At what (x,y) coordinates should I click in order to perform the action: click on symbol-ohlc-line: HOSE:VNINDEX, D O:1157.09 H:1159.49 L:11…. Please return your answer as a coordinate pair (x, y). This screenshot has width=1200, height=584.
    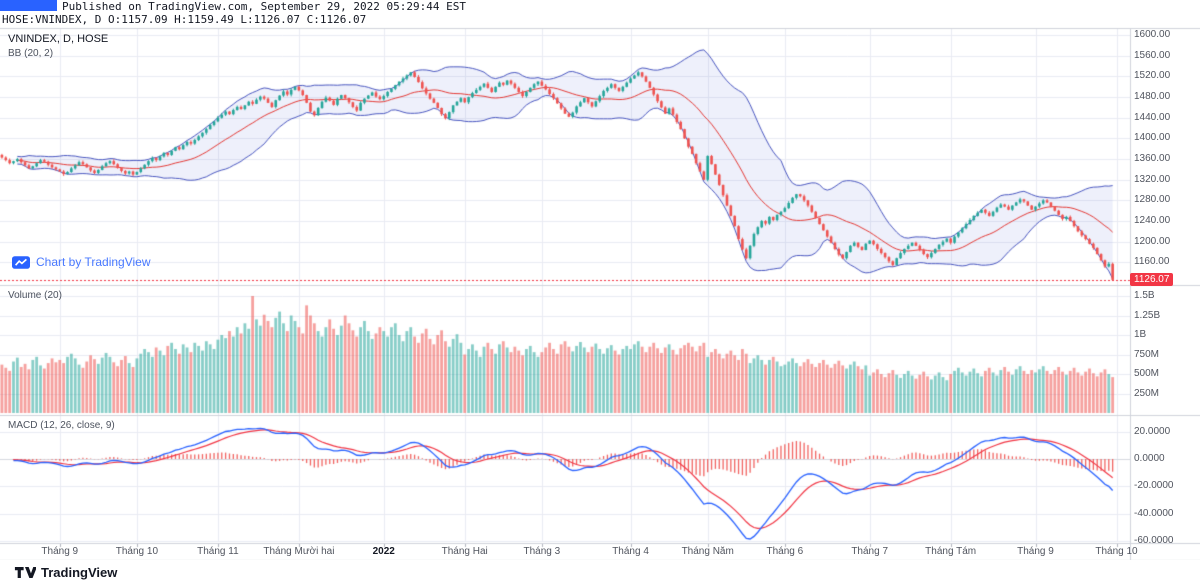
    Looking at the image, I should click on (184, 19).